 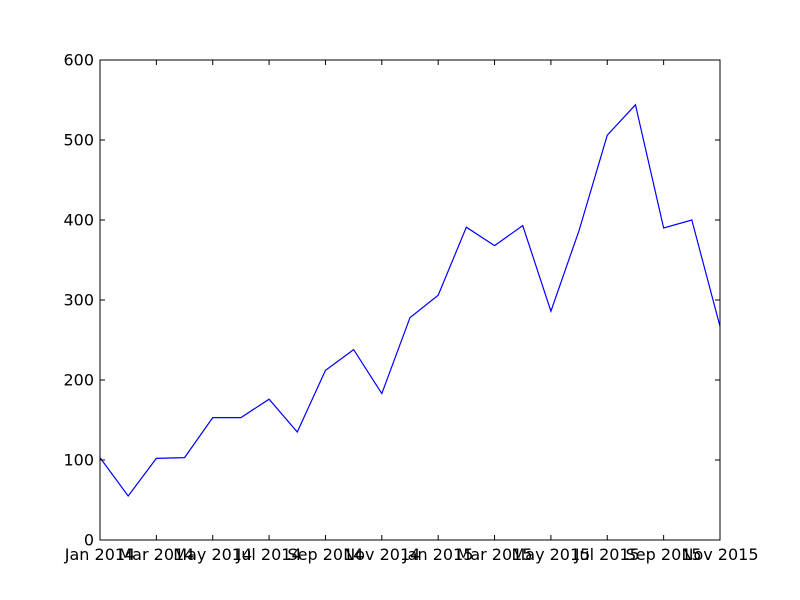 I want to click on x-tick-label: May 2015, so click(x=550, y=554).